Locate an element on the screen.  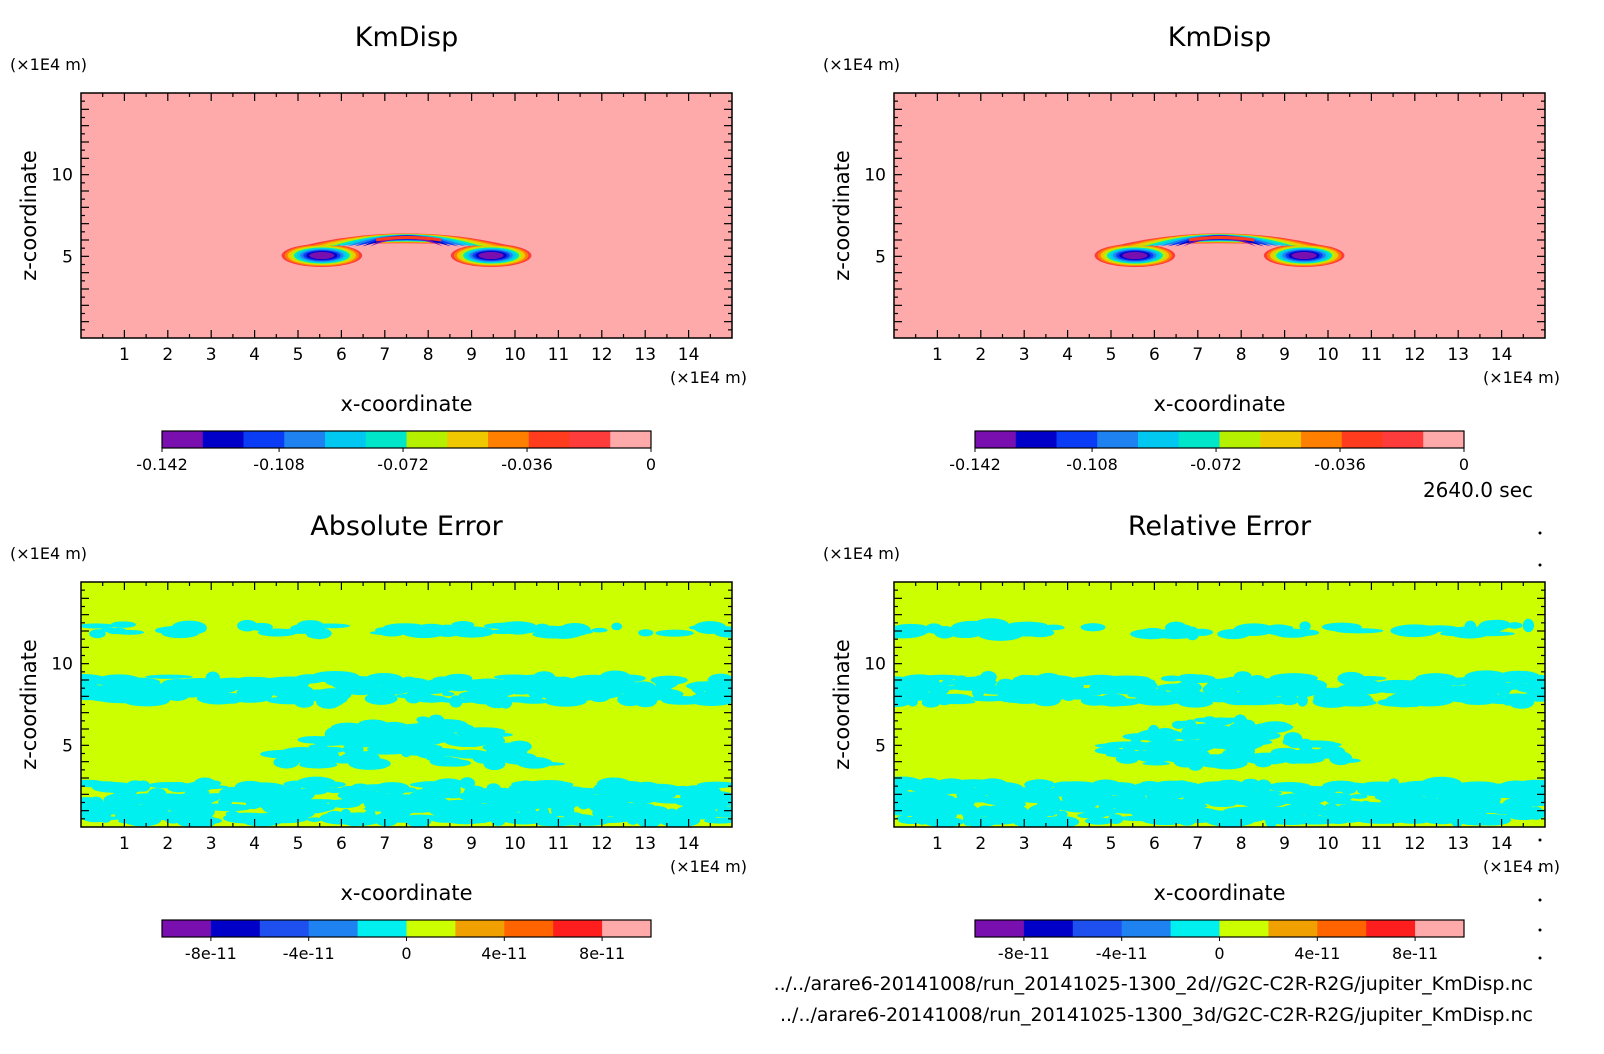
colorbar-label: -0.036 is located at coordinates (527, 464).